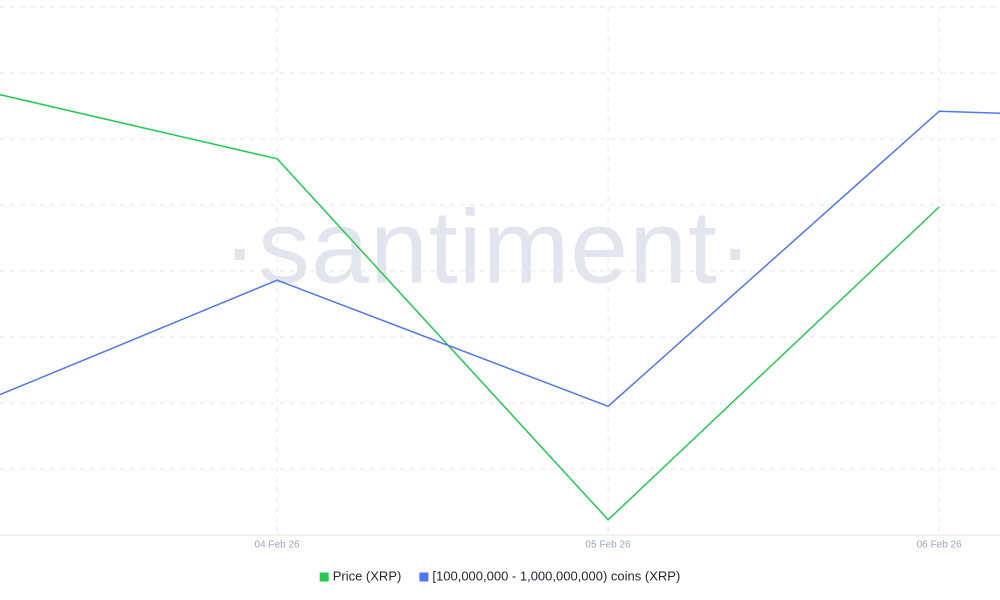 The image size is (1000, 600). What do you see at coordinates (367, 575) in the screenshot?
I see `legend-label: Price (XRP)` at bounding box center [367, 575].